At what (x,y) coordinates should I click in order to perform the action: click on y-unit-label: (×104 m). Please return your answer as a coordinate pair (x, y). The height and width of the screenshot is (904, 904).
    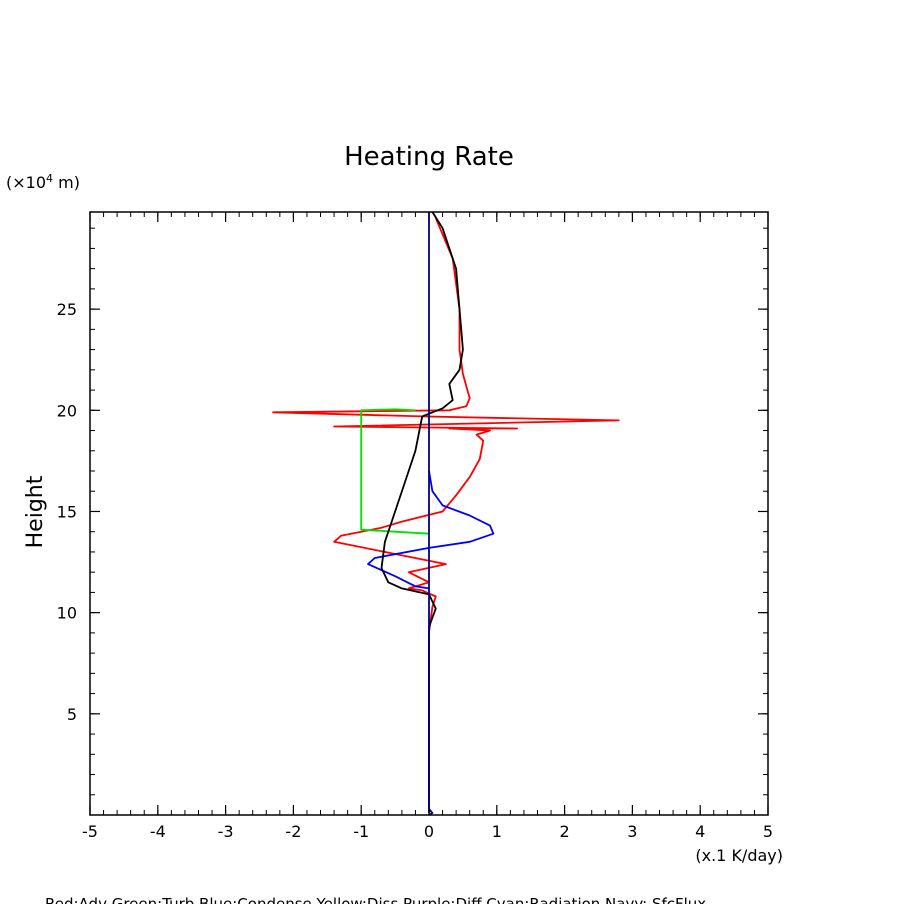
    Looking at the image, I should click on (43, 182).